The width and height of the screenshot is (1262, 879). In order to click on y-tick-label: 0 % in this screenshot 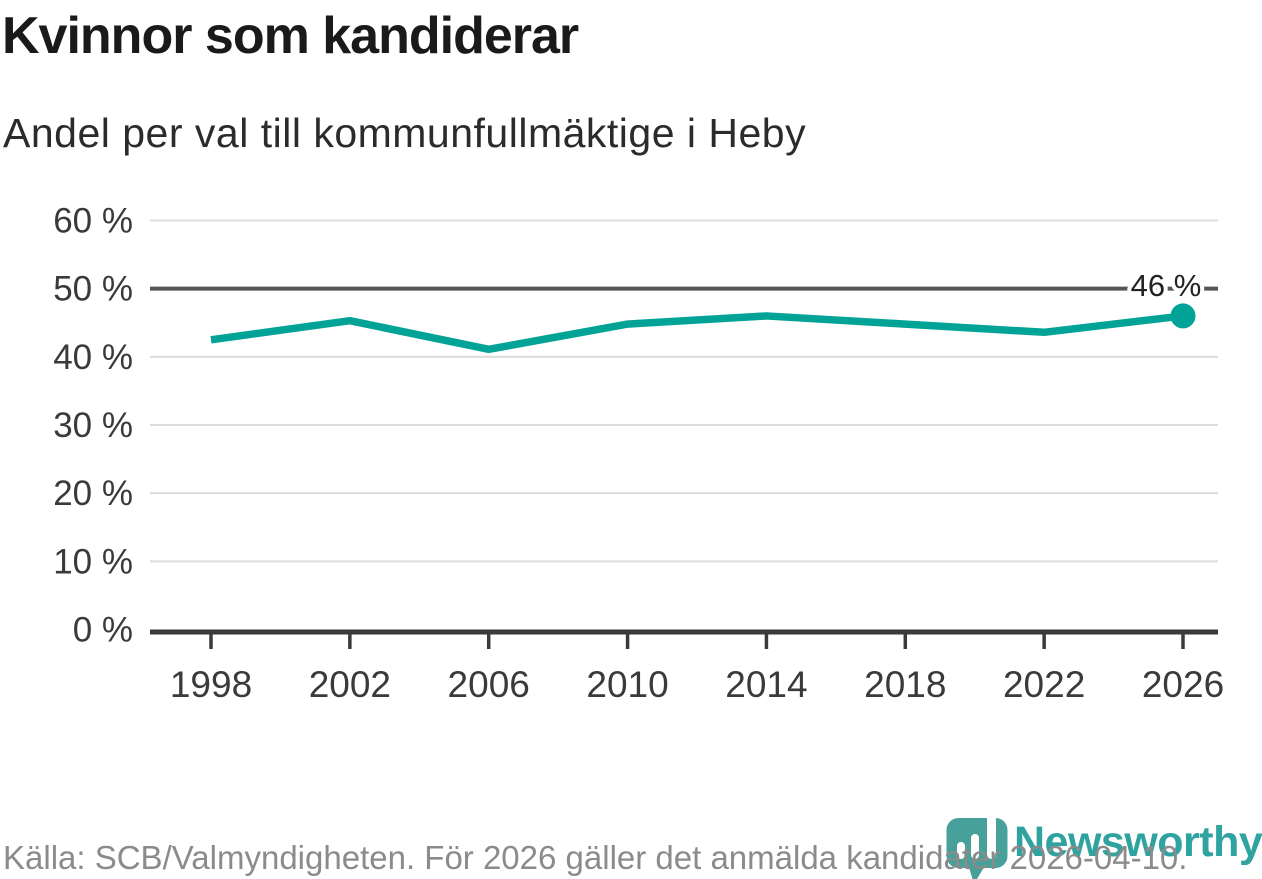, I will do `click(103, 630)`.